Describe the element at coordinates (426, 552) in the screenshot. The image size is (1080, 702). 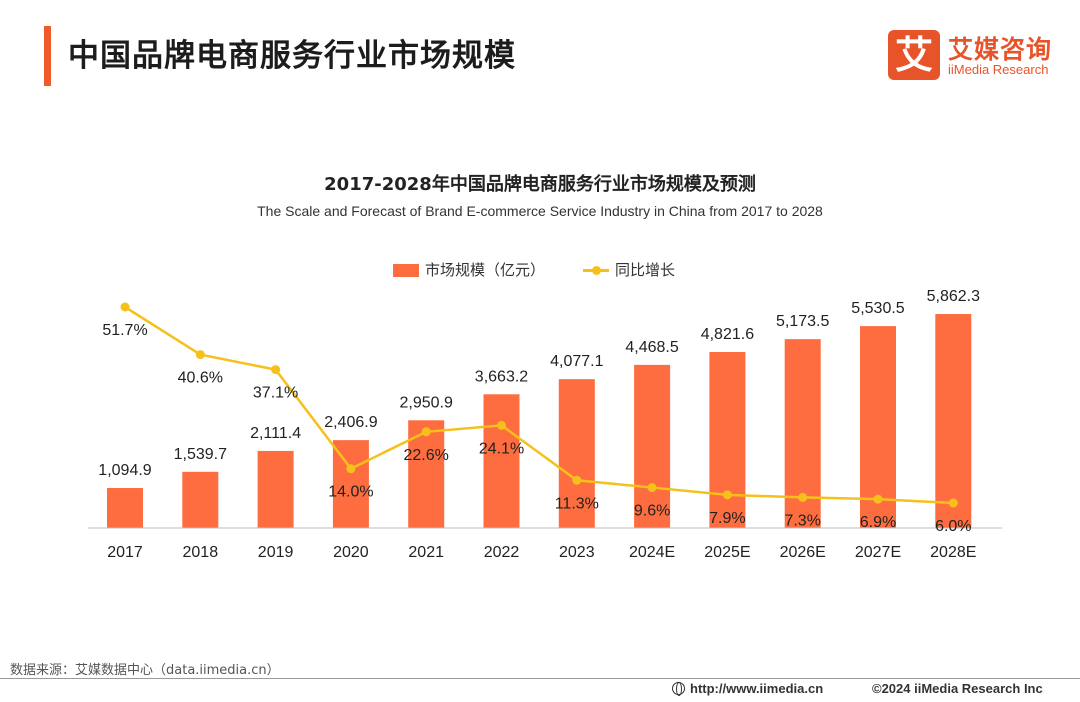
I see `x-tick-2021: 2021` at that location.